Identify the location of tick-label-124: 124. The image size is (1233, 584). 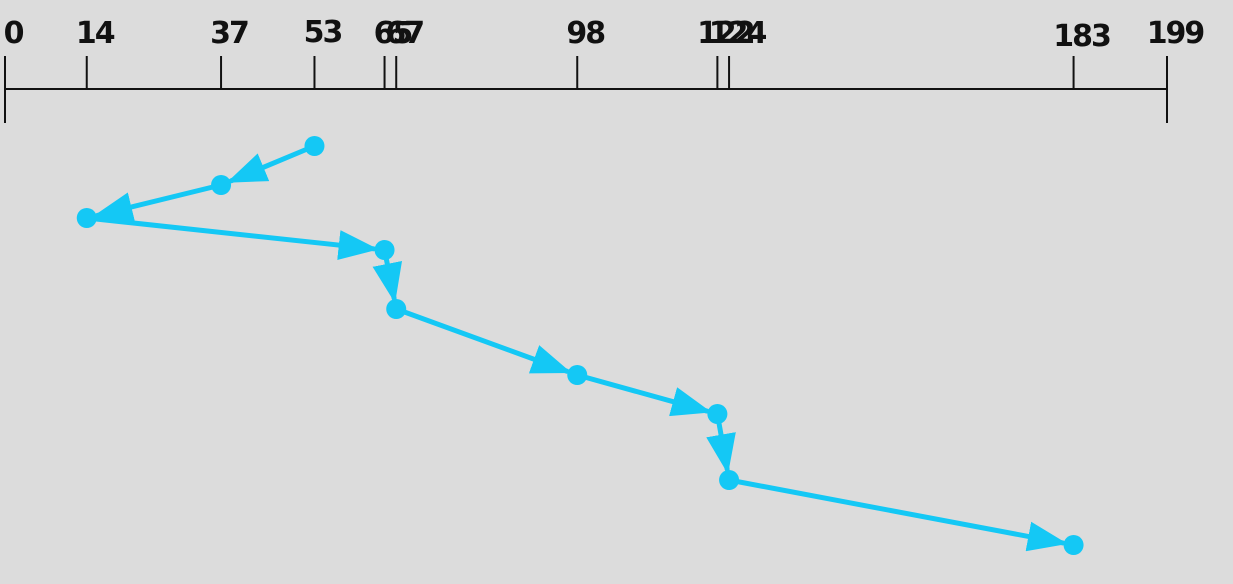
(738, 33).